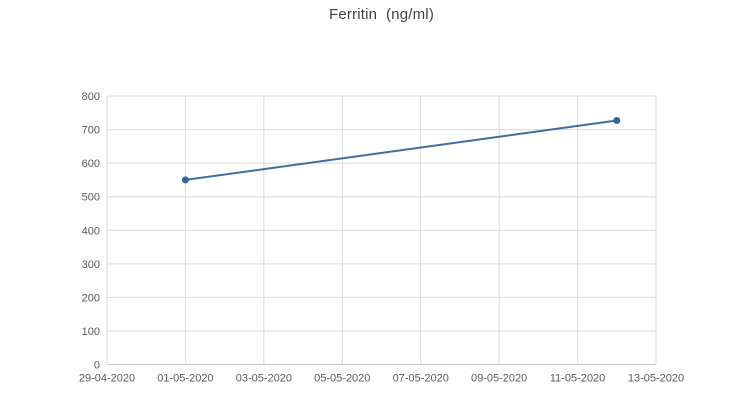 The image size is (750, 400). What do you see at coordinates (577, 379) in the screenshot?
I see `x-tick-label: 11-05-2020` at bounding box center [577, 379].